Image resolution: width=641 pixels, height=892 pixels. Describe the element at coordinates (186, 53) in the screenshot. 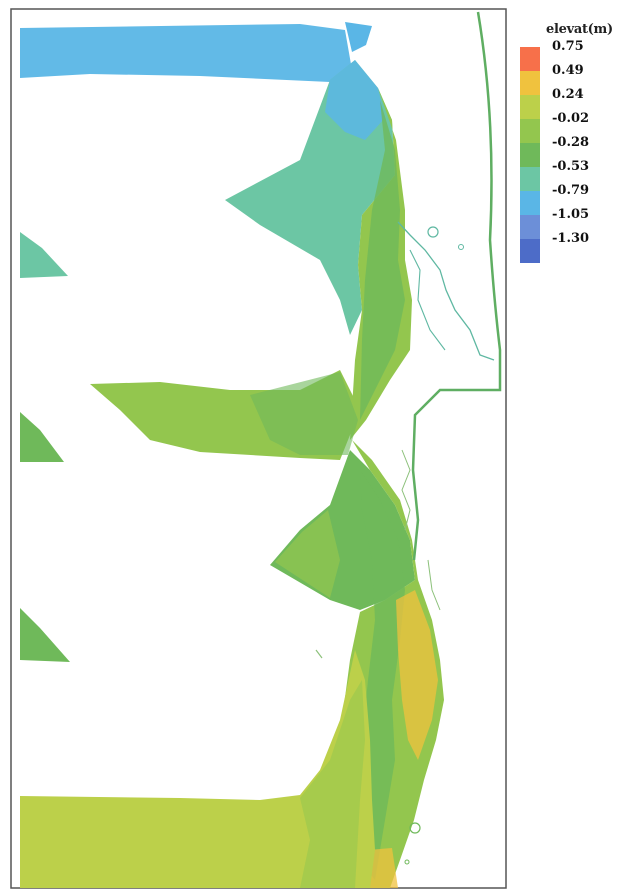

I see `region-top-channel` at that location.